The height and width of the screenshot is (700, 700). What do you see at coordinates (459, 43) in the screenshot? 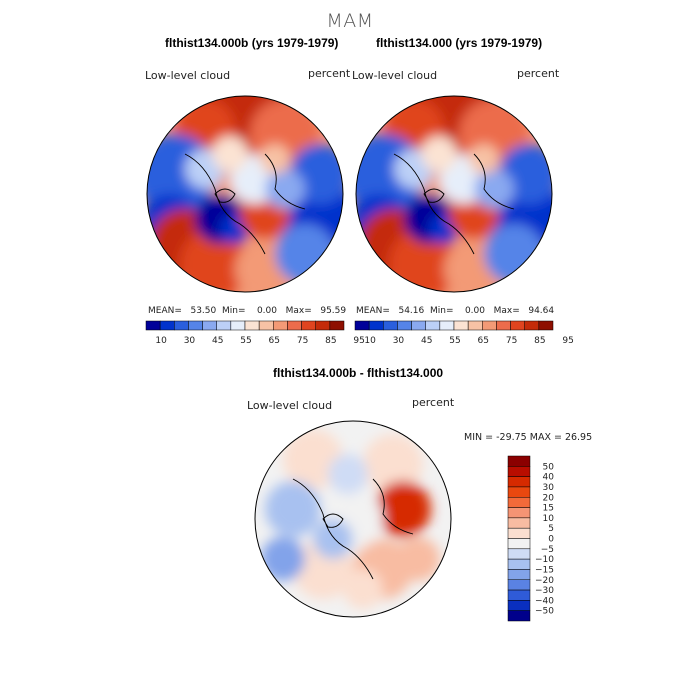
I see `panel-2-title: flthist134.000 (yrs 1979-1979)` at bounding box center [459, 43].